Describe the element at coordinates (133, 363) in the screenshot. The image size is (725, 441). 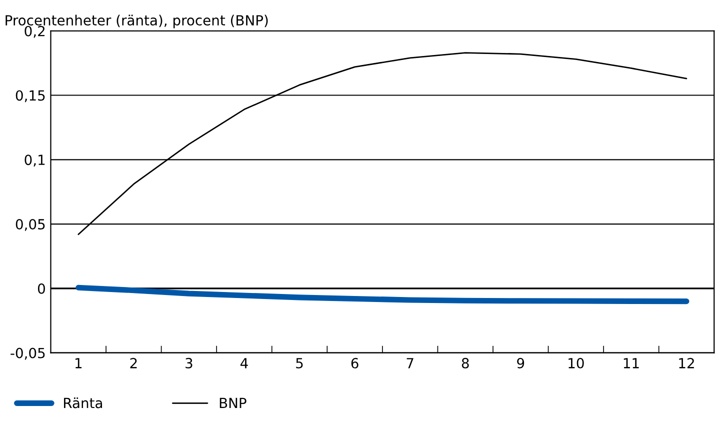
I see `x-tick-label: 2` at that location.